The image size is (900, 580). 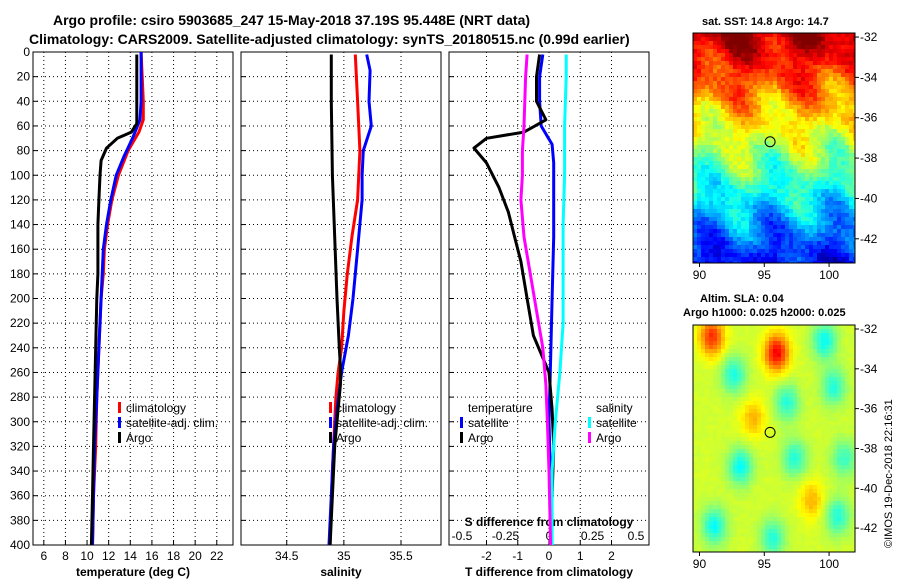 I want to click on y-tick-label: 280, so click(x=20, y=397).